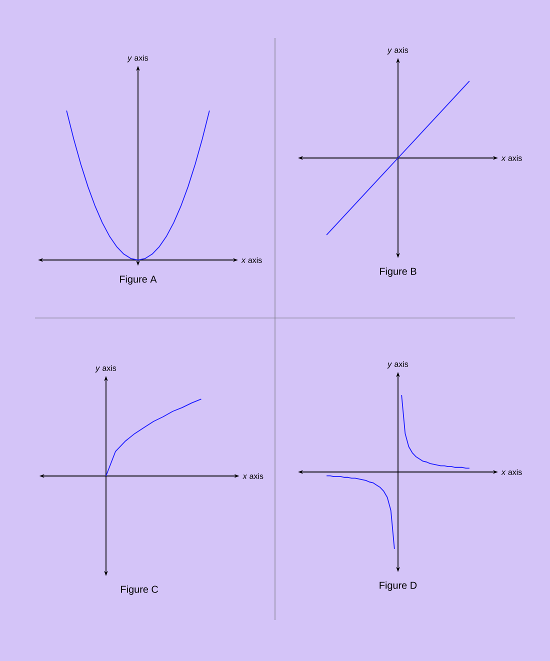 The width and height of the screenshot is (550, 661). I want to click on text: Figure C, so click(139, 590).